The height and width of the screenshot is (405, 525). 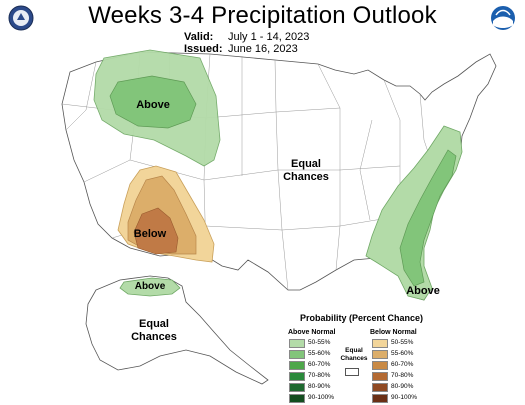 I want to click on legend-range-above: 90-100%, so click(x=321, y=397).